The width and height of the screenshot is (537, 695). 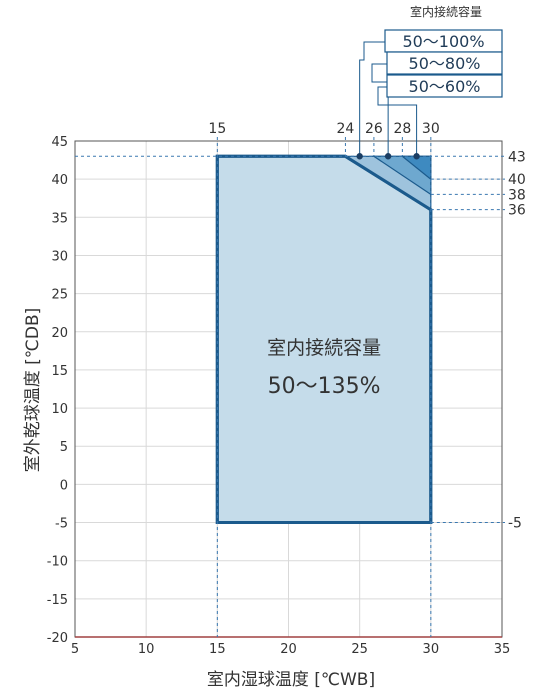 What do you see at coordinates (443, 41) in the screenshot?
I see `legend-item-label: 50〜100%` at bounding box center [443, 41].